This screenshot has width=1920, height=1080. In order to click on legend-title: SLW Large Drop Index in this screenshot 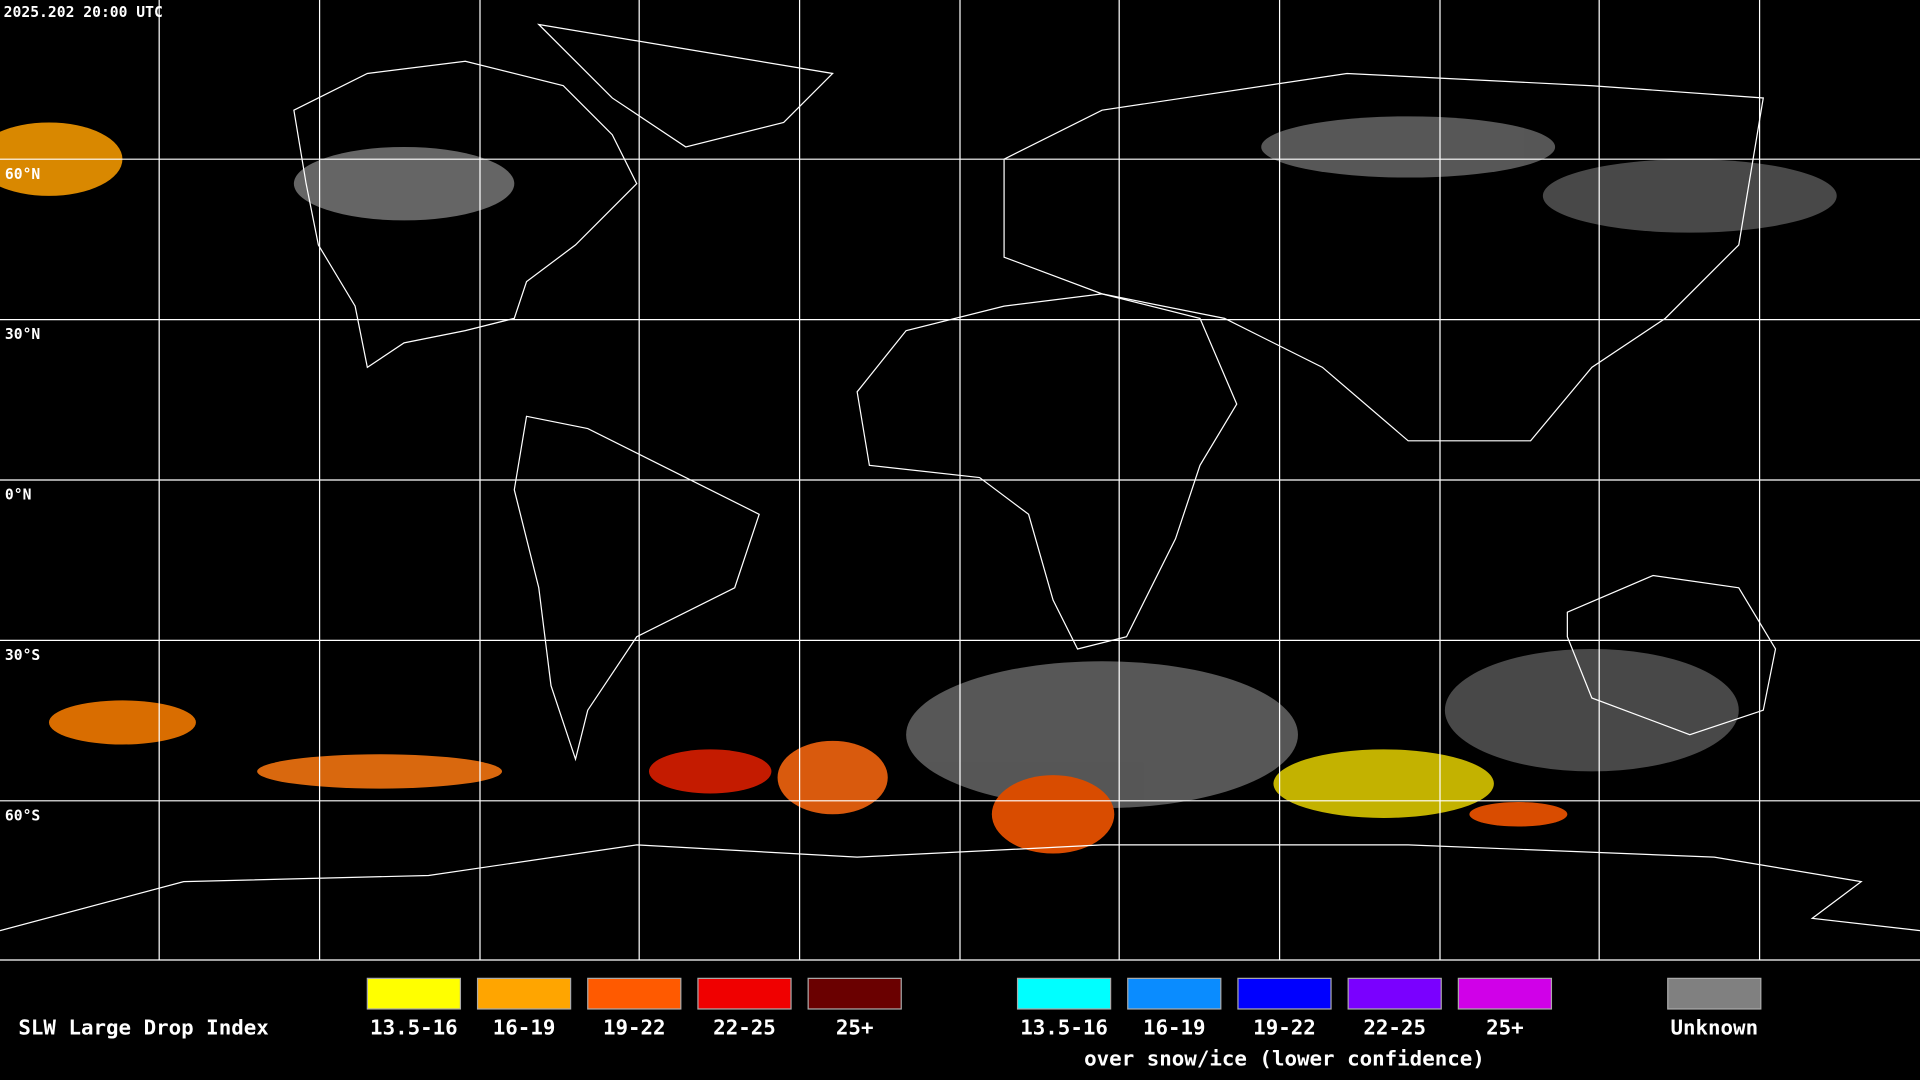, I will do `click(143, 1028)`.